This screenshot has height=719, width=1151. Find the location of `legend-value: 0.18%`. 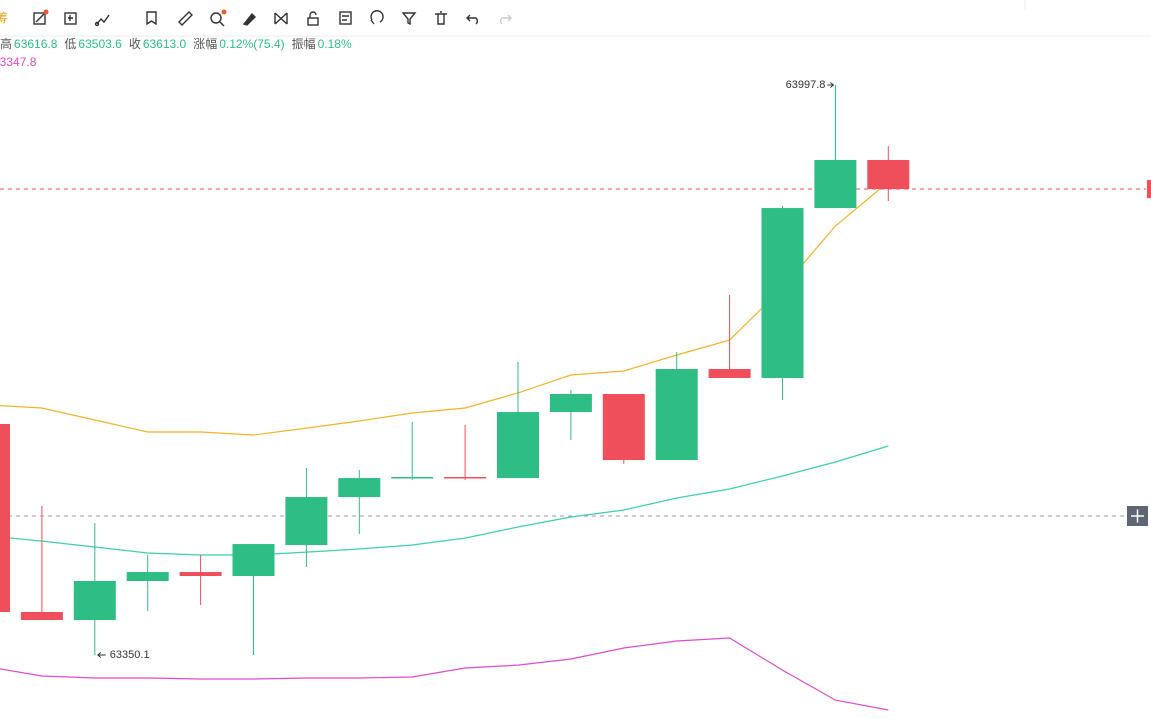

legend-value: 0.18% is located at coordinates (335, 44).